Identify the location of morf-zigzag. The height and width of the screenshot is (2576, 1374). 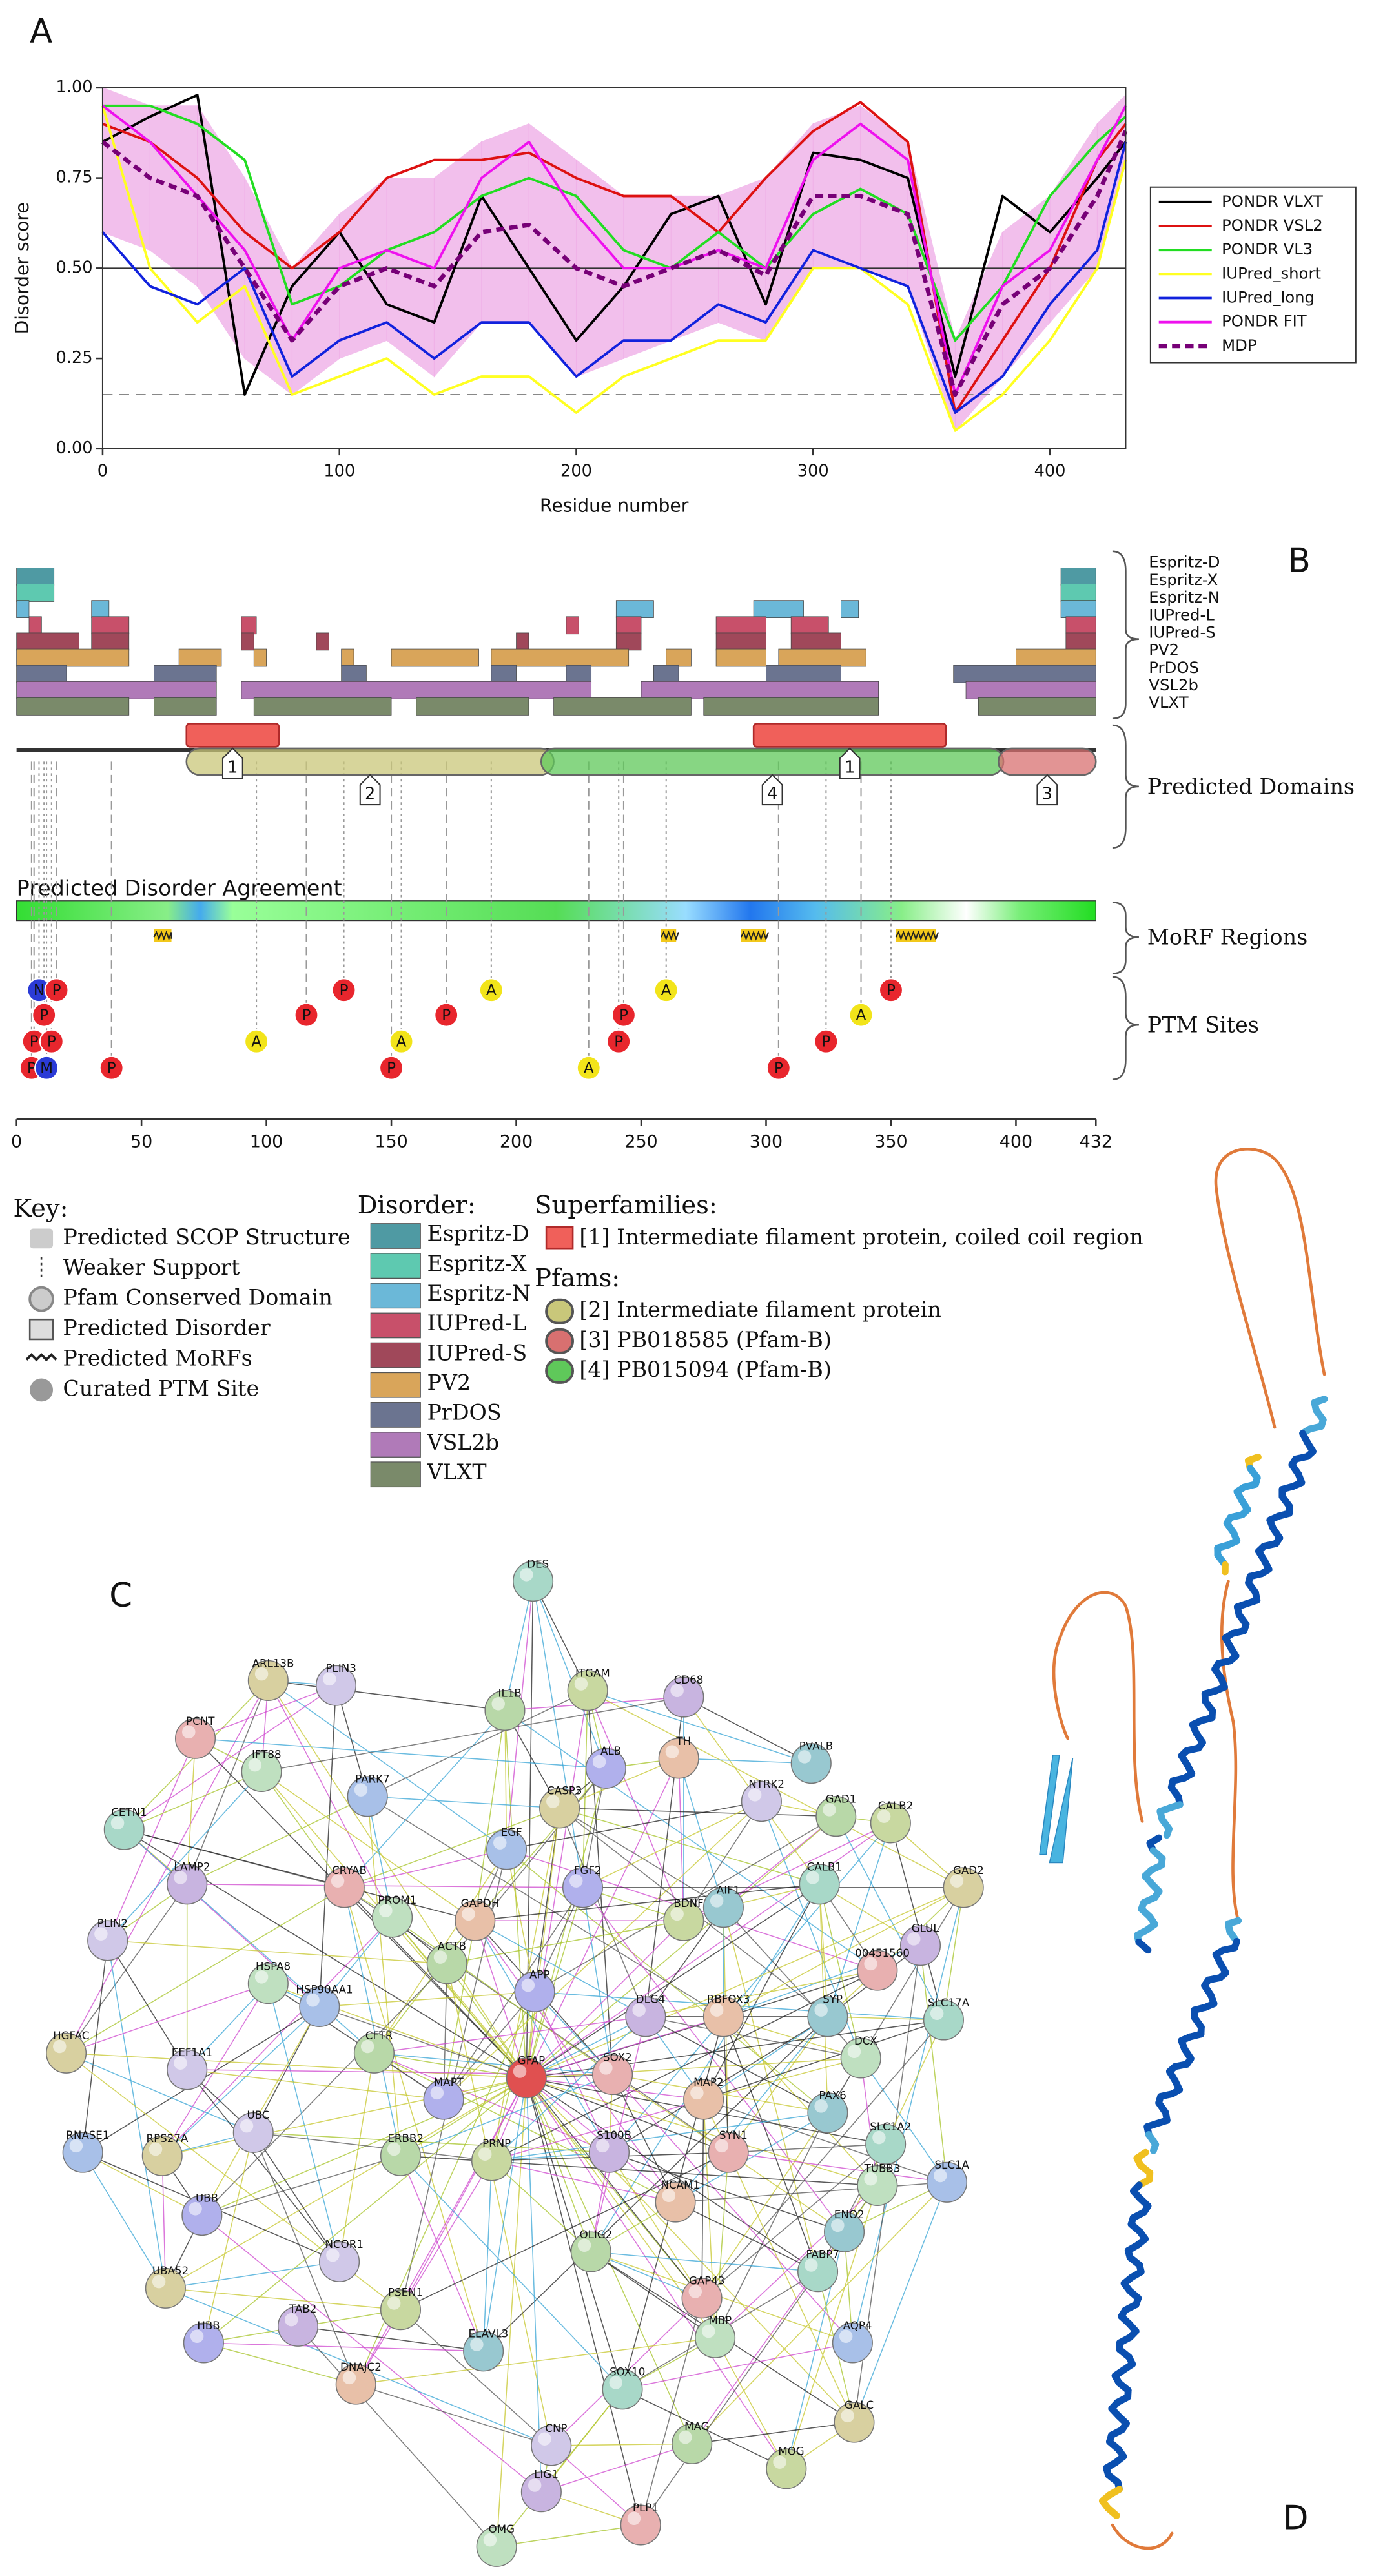
(917, 935).